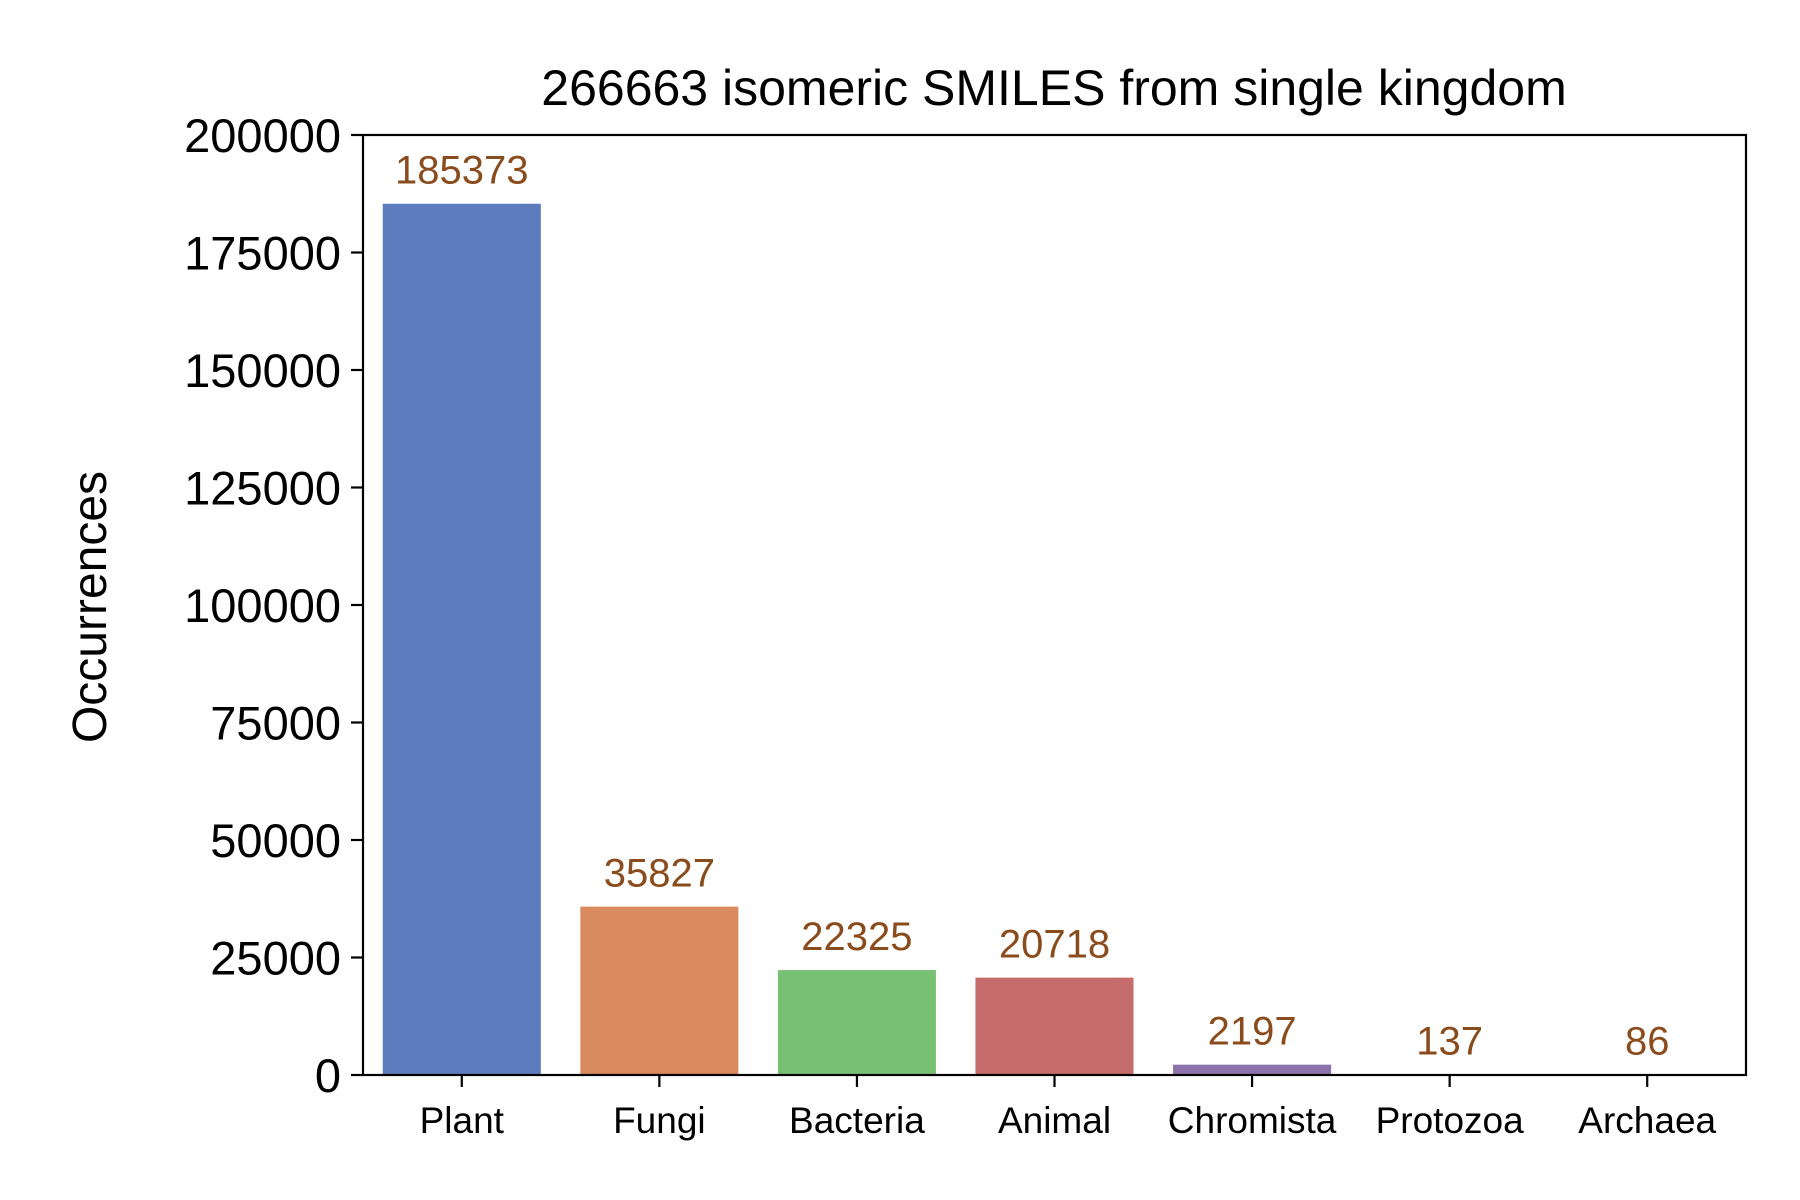 Image resolution: width=1800 pixels, height=1200 pixels. What do you see at coordinates (857, 1120) in the screenshot?
I see `x-tick-label: Bacteria` at bounding box center [857, 1120].